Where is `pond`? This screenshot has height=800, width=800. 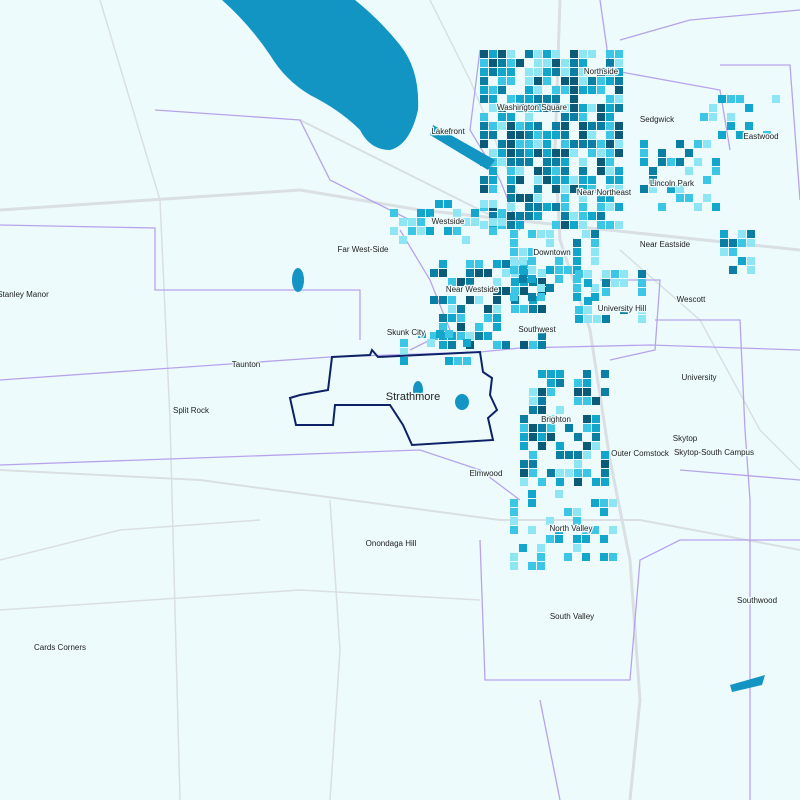
pond is located at coordinates (462, 402).